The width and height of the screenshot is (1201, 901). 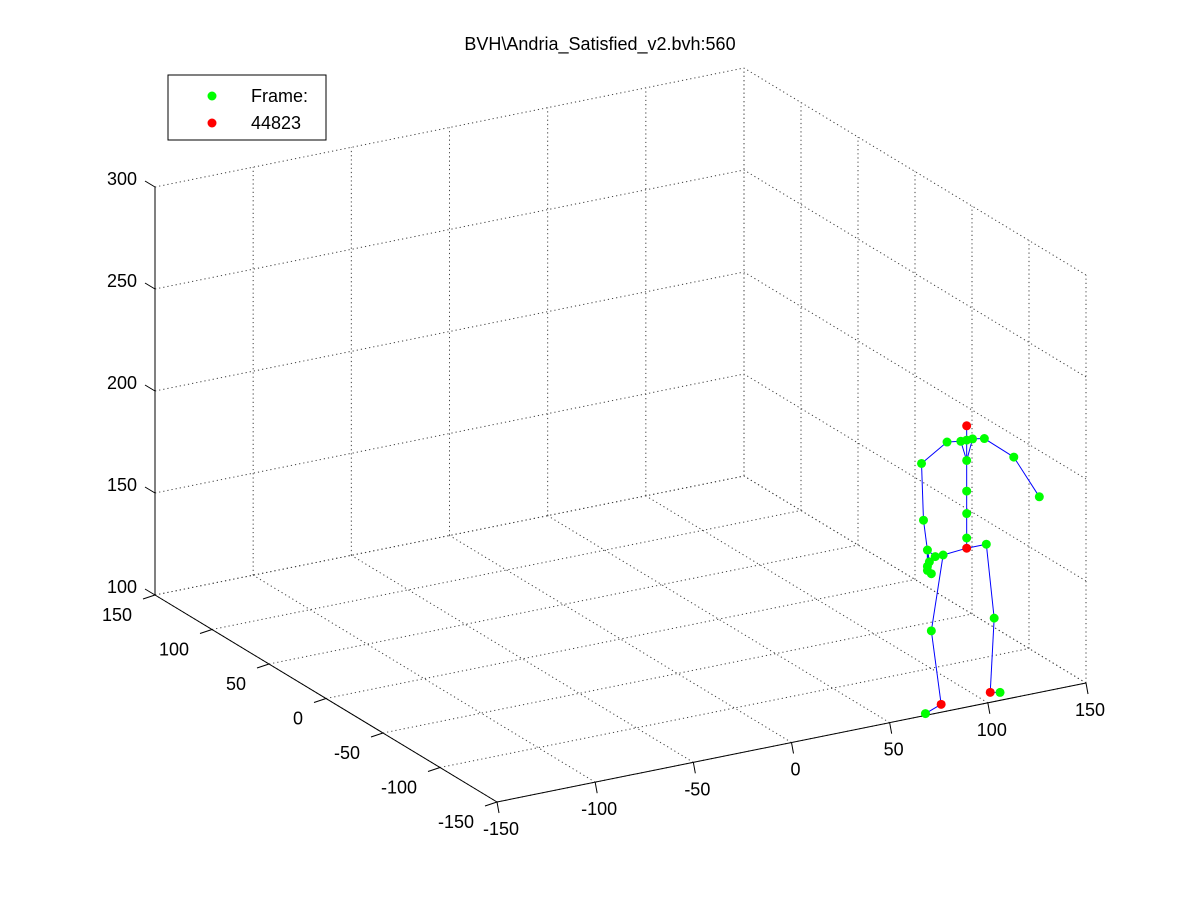 What do you see at coordinates (279, 96) in the screenshot?
I see `legend-label-frame: Frame:` at bounding box center [279, 96].